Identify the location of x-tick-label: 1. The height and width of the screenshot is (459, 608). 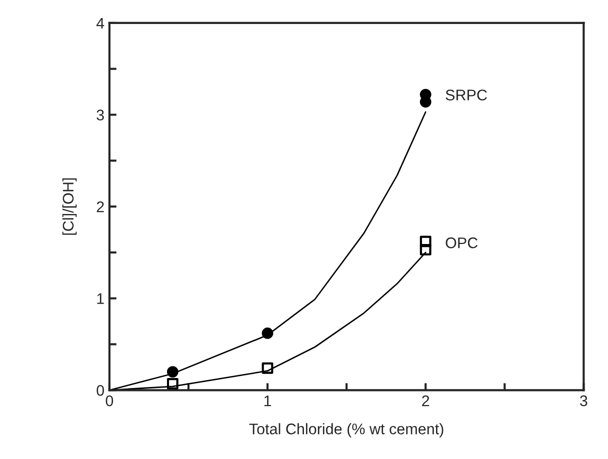
(268, 401).